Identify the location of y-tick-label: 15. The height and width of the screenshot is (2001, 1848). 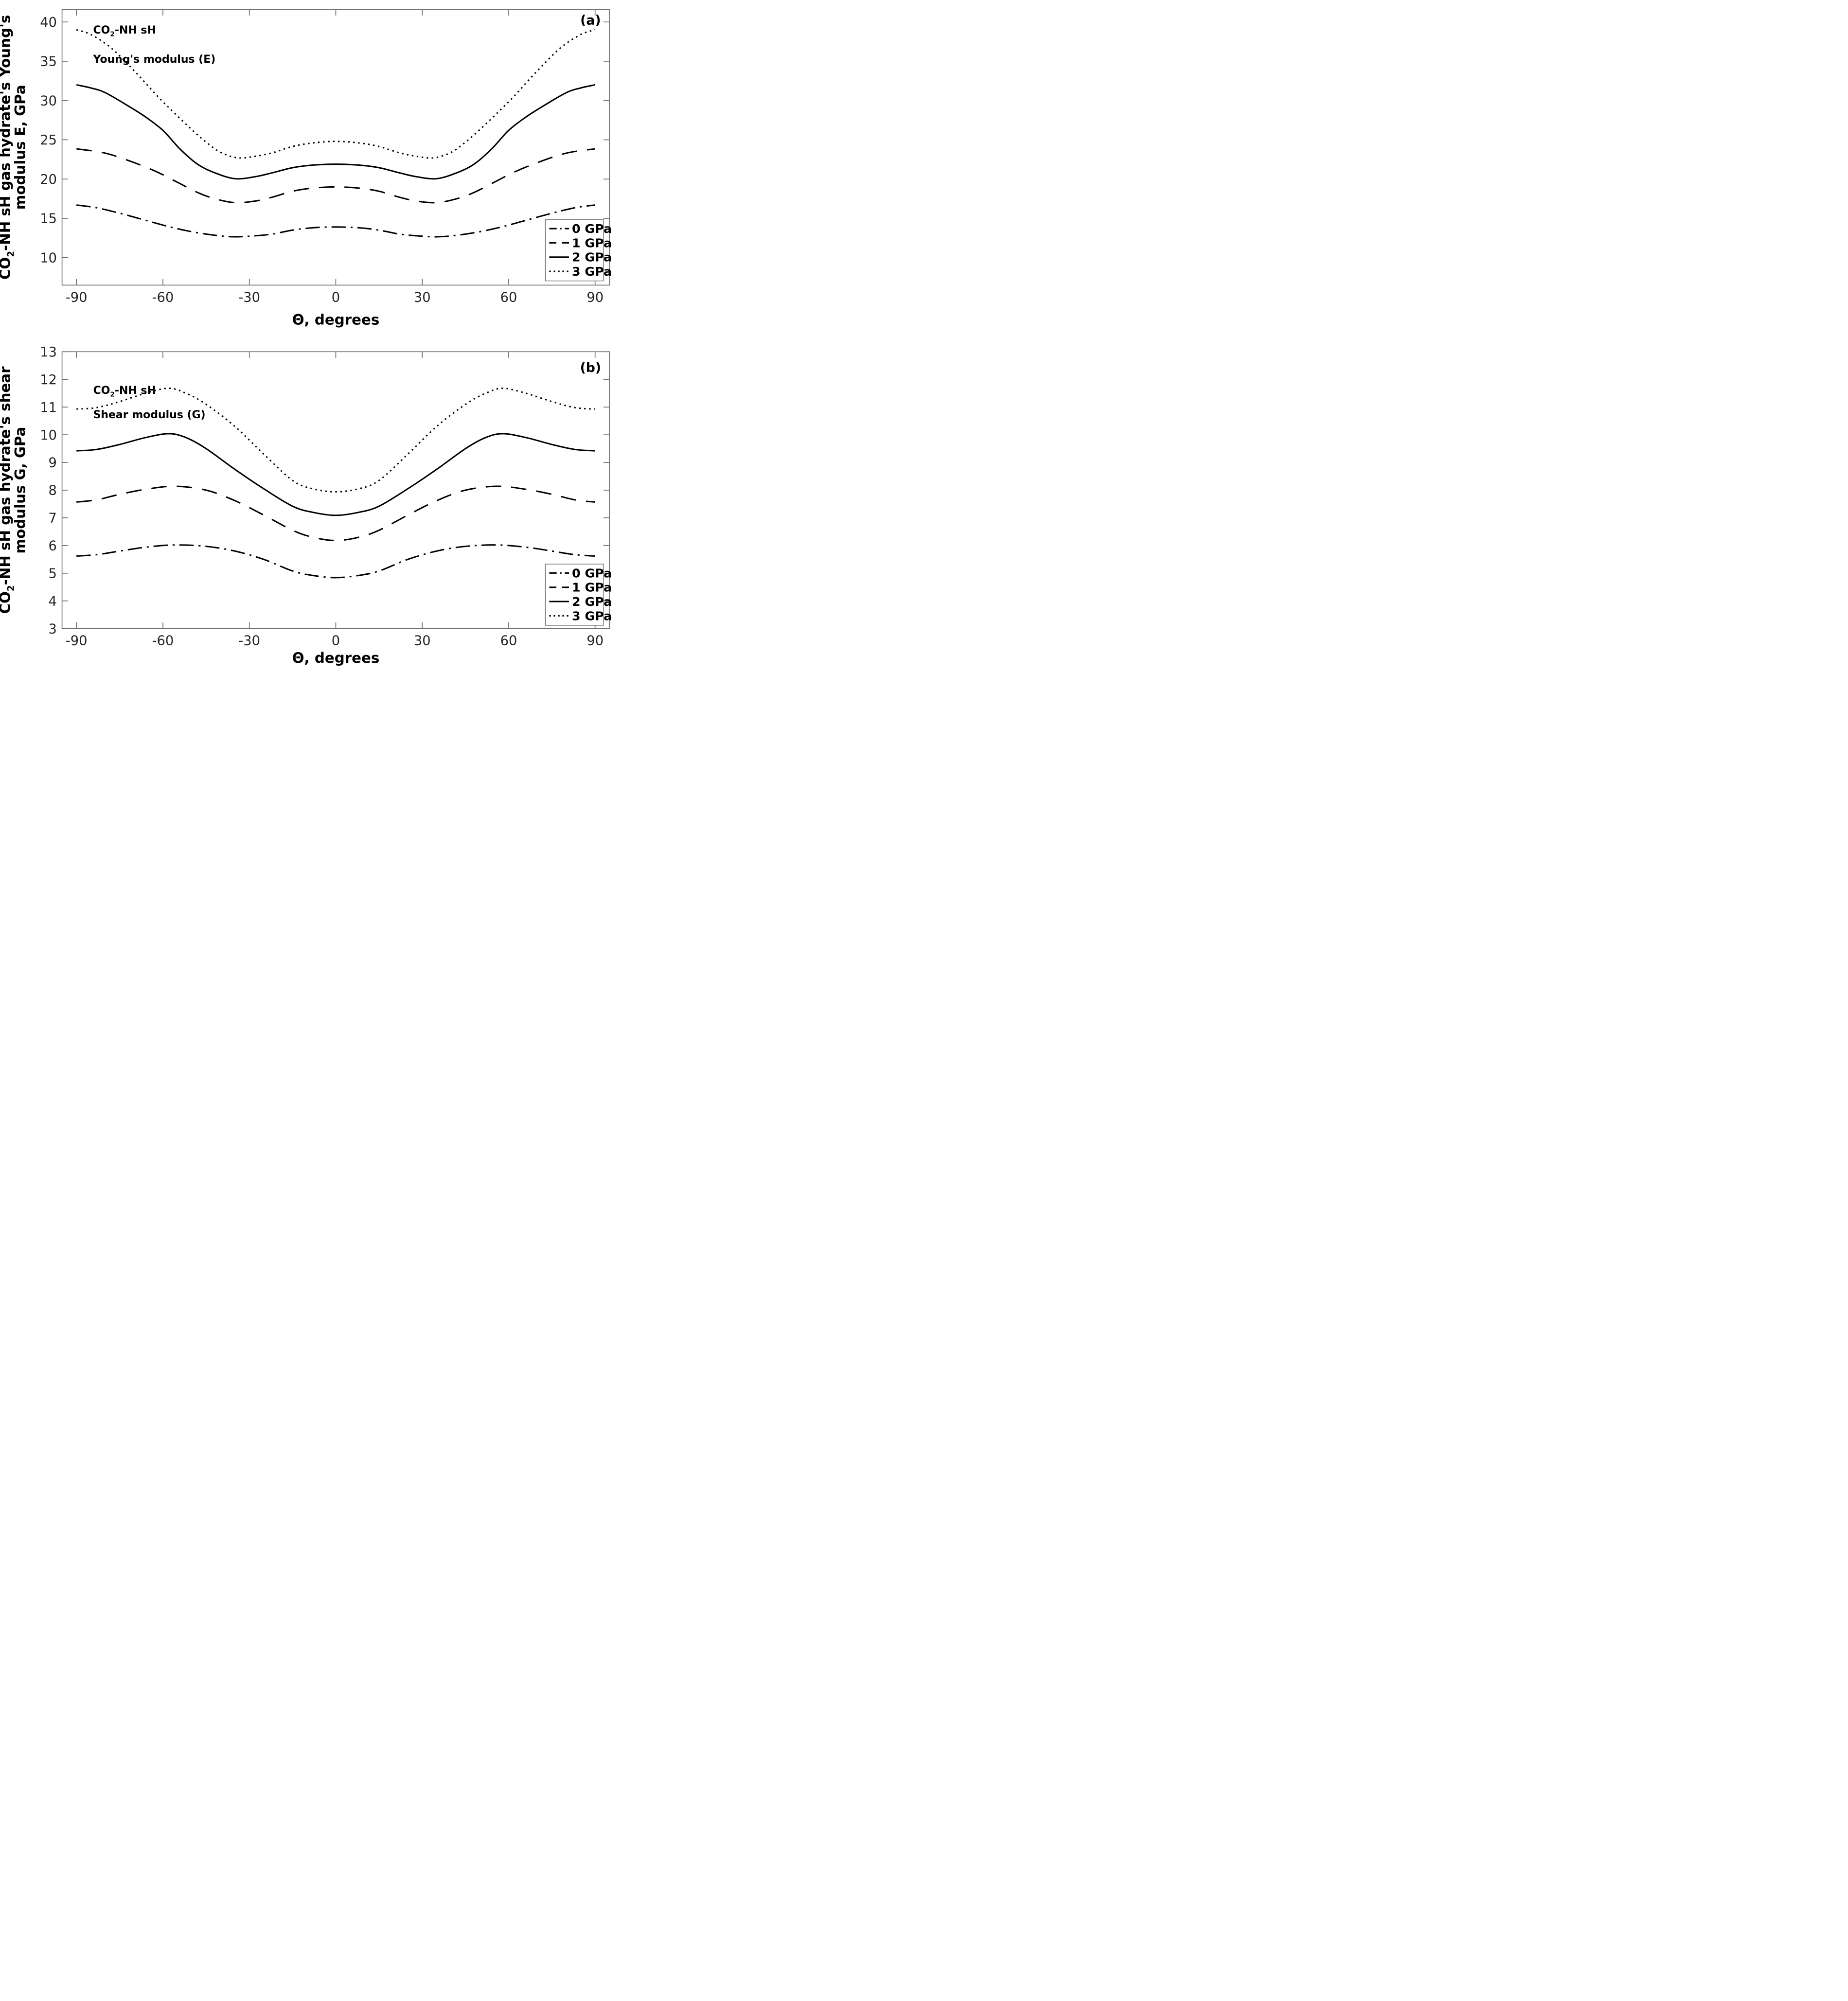
(48, 219).